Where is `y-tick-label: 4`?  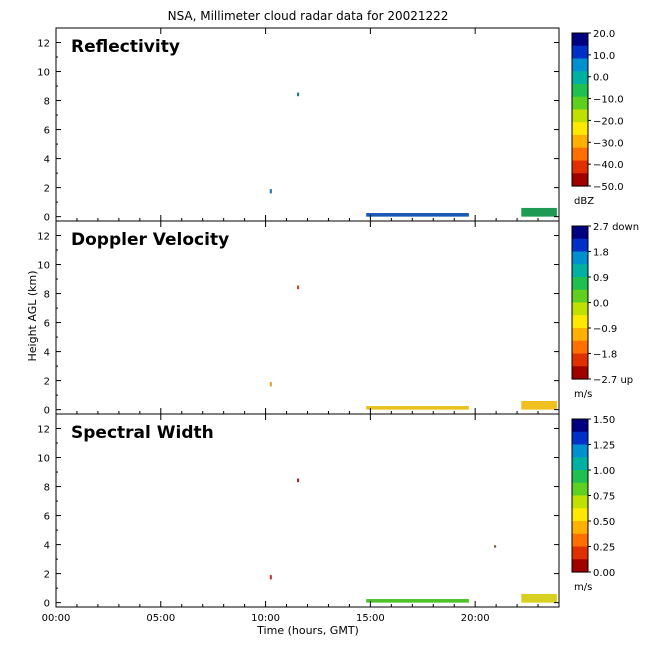 y-tick-label: 4 is located at coordinates (47, 546).